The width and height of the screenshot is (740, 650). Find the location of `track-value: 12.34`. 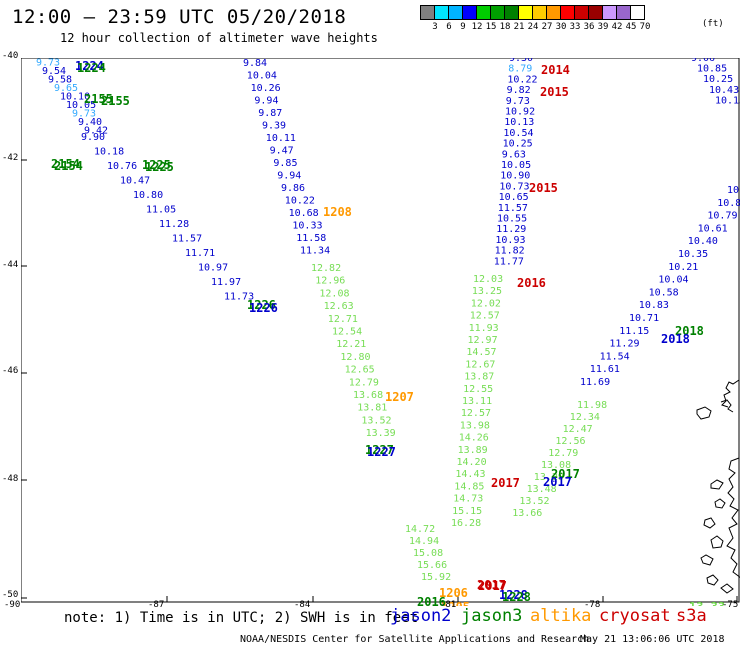

track-value: 12.34 is located at coordinates (585, 417).